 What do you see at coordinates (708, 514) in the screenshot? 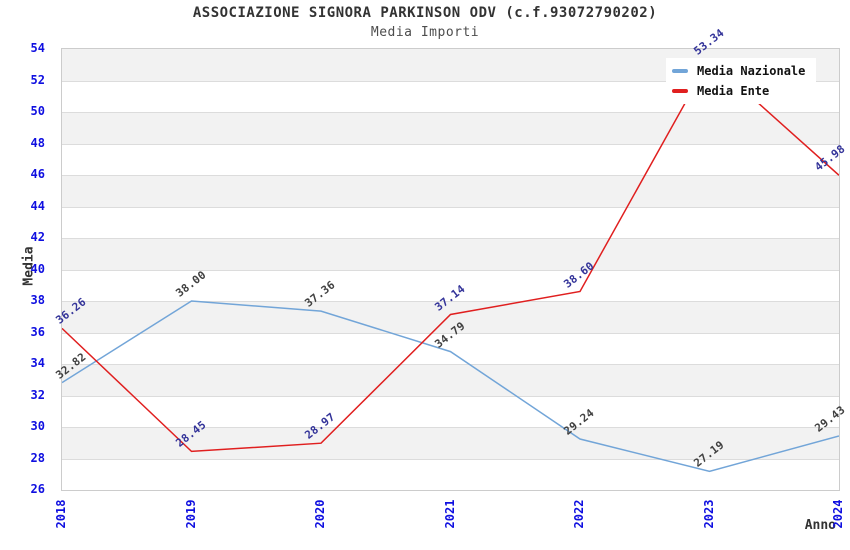
I see `x-tick-label: 2023` at bounding box center [708, 514].